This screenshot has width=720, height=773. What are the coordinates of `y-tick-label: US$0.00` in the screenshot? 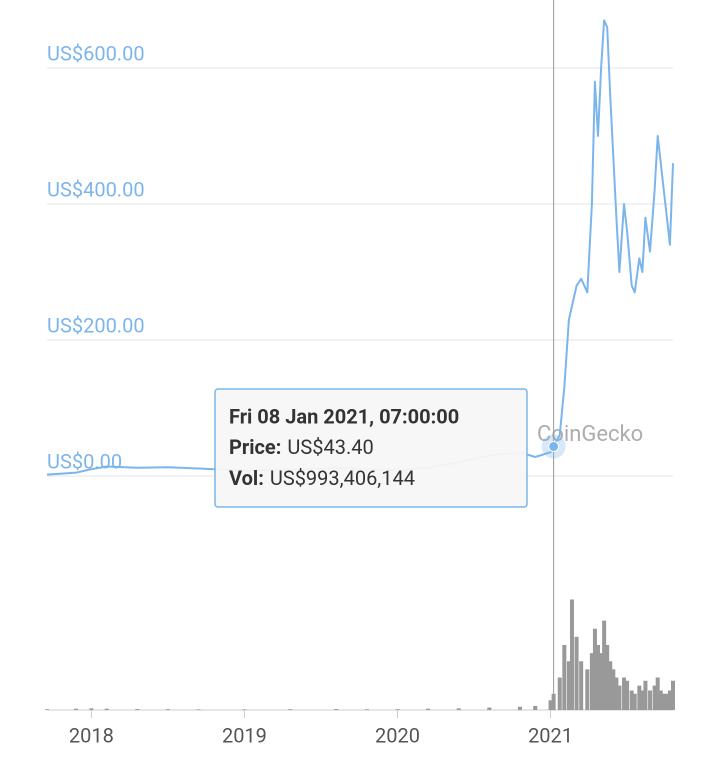 It's located at (84, 461).